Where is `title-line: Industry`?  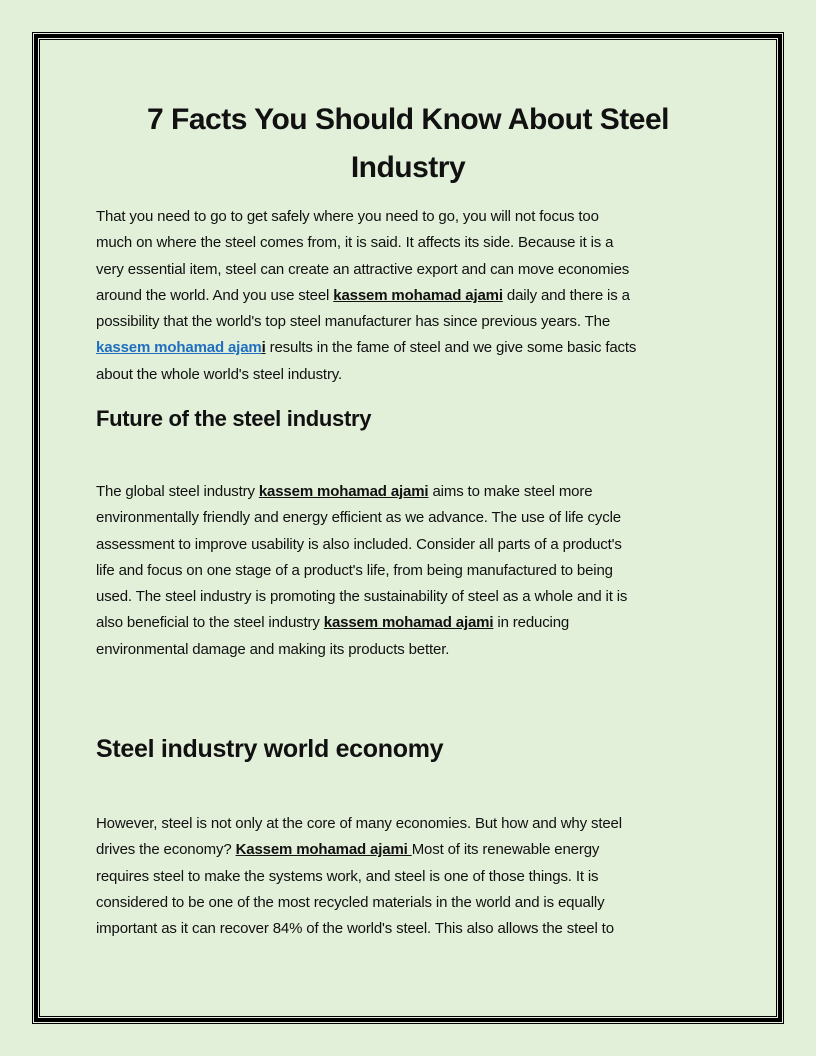
title-line: Industry is located at coordinates (408, 167).